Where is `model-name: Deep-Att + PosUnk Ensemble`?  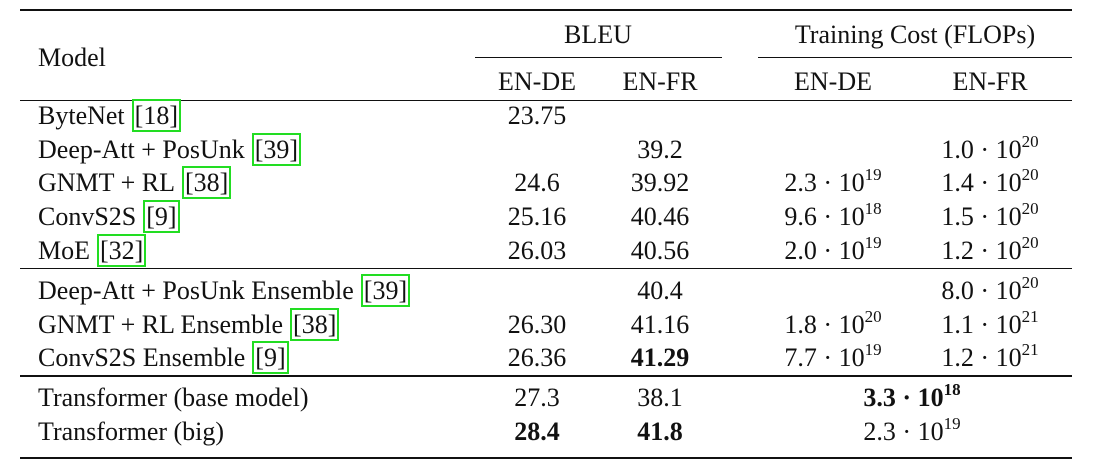 model-name: Deep-Att + PosUnk Ensemble is located at coordinates (196, 290).